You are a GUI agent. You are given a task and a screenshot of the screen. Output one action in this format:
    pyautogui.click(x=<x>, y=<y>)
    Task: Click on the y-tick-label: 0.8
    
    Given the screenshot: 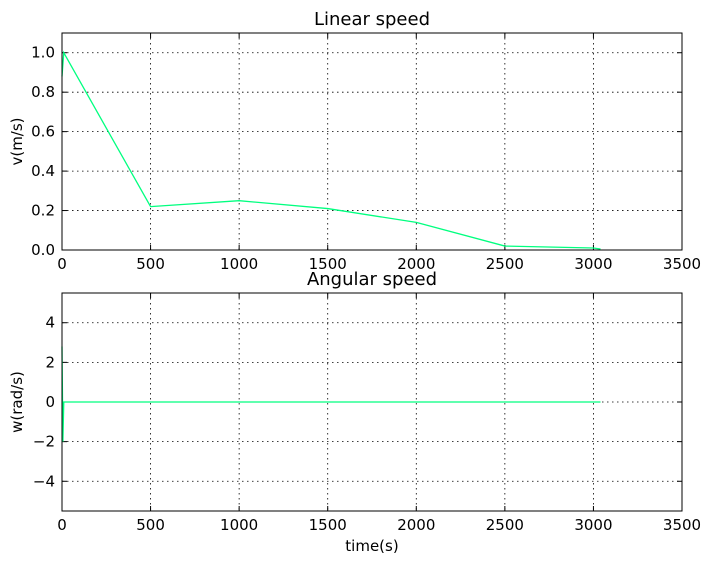 What is the action you would take?
    pyautogui.click(x=43, y=92)
    